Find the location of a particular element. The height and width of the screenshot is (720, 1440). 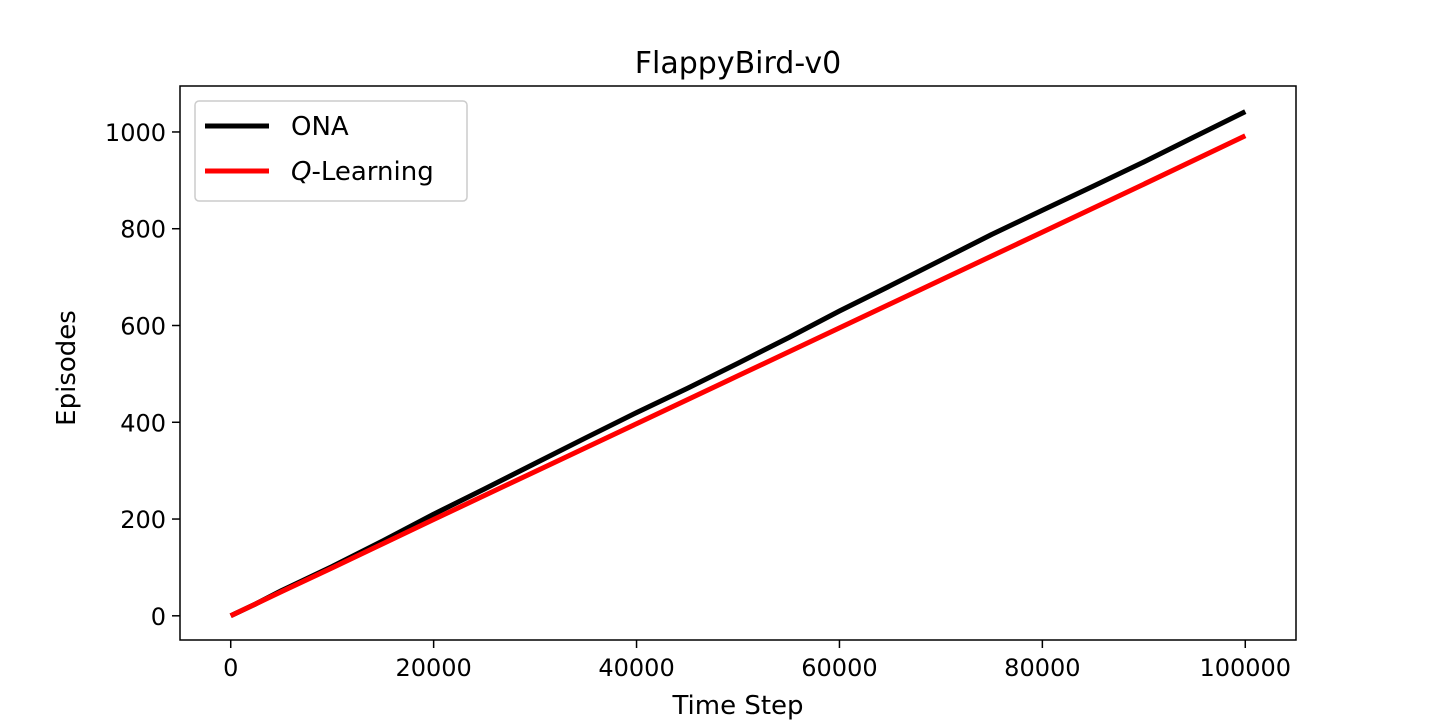

x-tick-label: 80000 is located at coordinates (1042, 668).